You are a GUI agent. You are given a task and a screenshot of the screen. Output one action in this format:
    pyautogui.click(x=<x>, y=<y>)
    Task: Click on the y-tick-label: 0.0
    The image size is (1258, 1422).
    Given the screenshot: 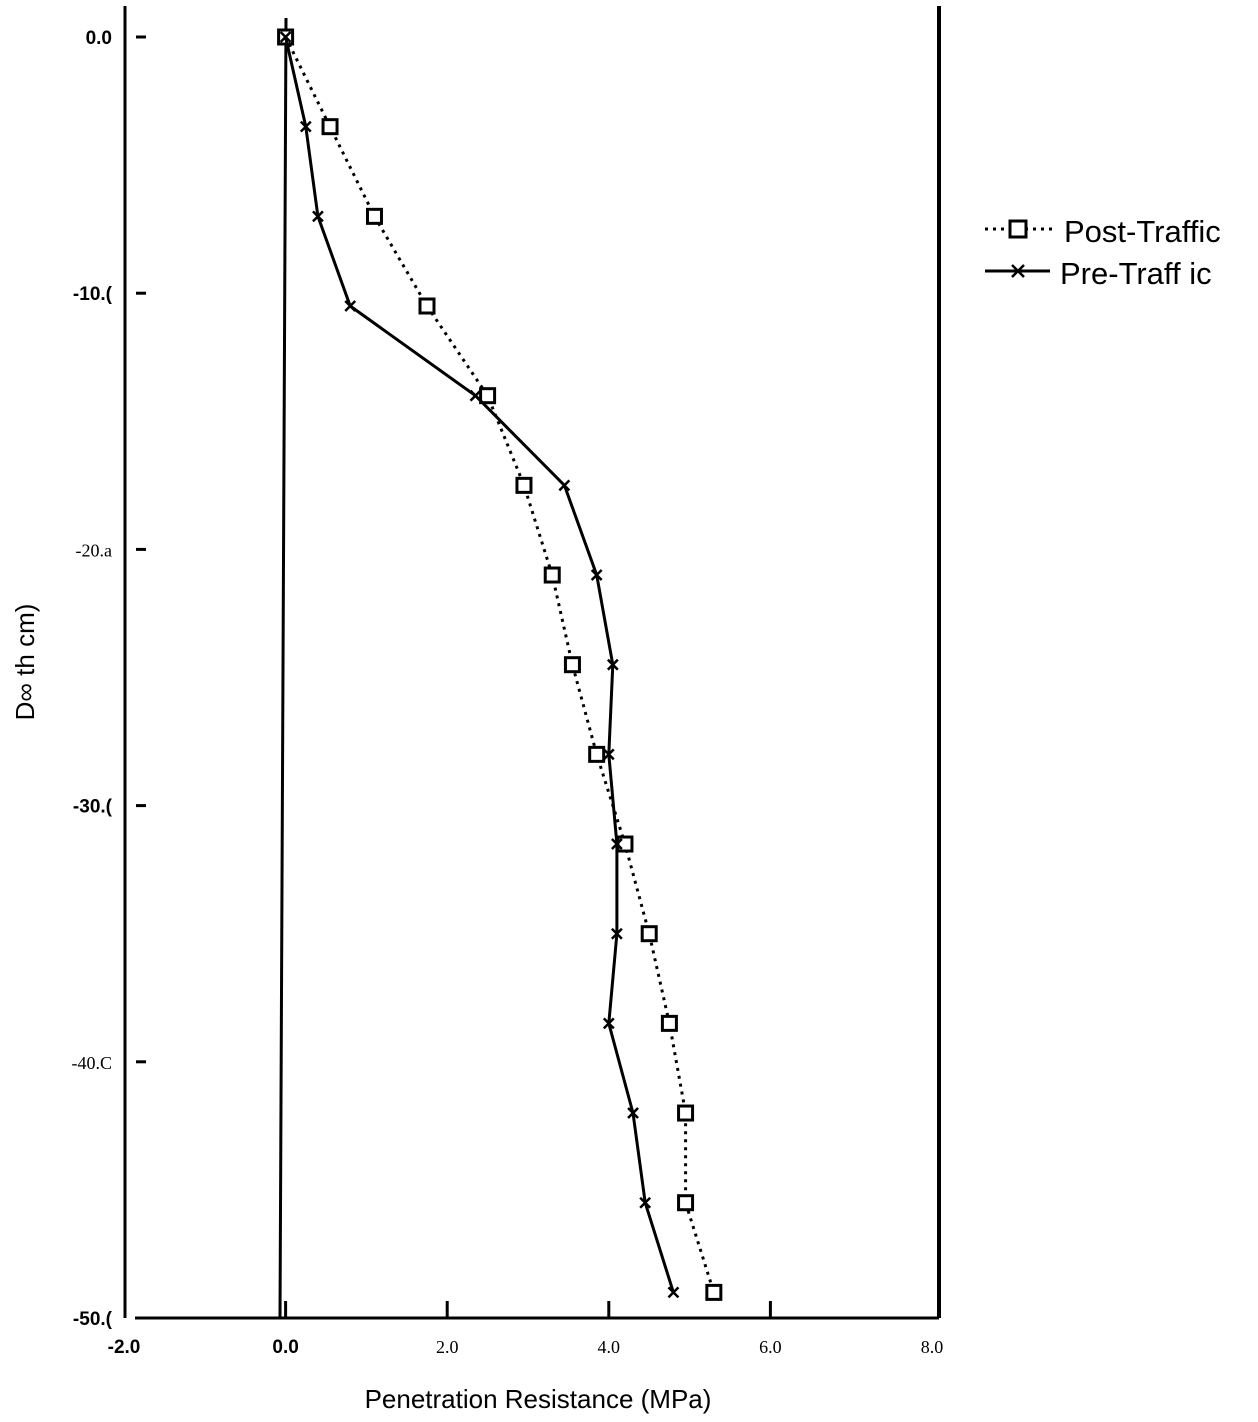 What is the action you would take?
    pyautogui.click(x=99, y=38)
    